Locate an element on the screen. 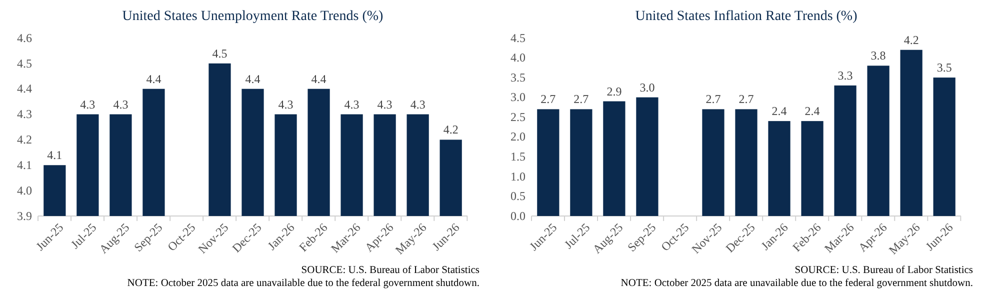 The height and width of the screenshot is (300, 987). y-tick-label: 1.5 is located at coordinates (518, 157).